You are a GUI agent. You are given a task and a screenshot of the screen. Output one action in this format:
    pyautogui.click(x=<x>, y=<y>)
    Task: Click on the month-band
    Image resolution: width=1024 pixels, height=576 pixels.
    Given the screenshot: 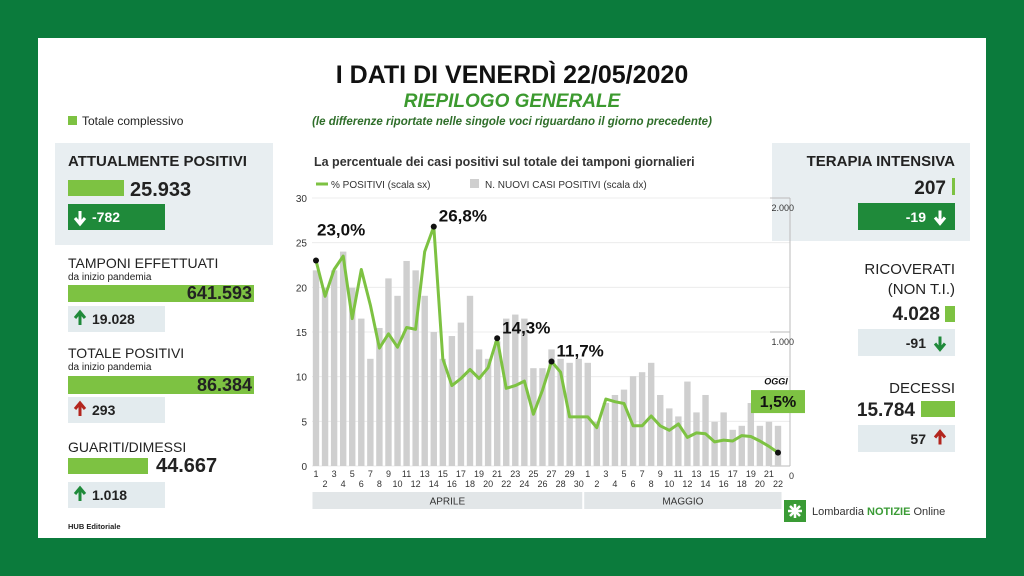 What is the action you would take?
    pyautogui.click(x=683, y=500)
    